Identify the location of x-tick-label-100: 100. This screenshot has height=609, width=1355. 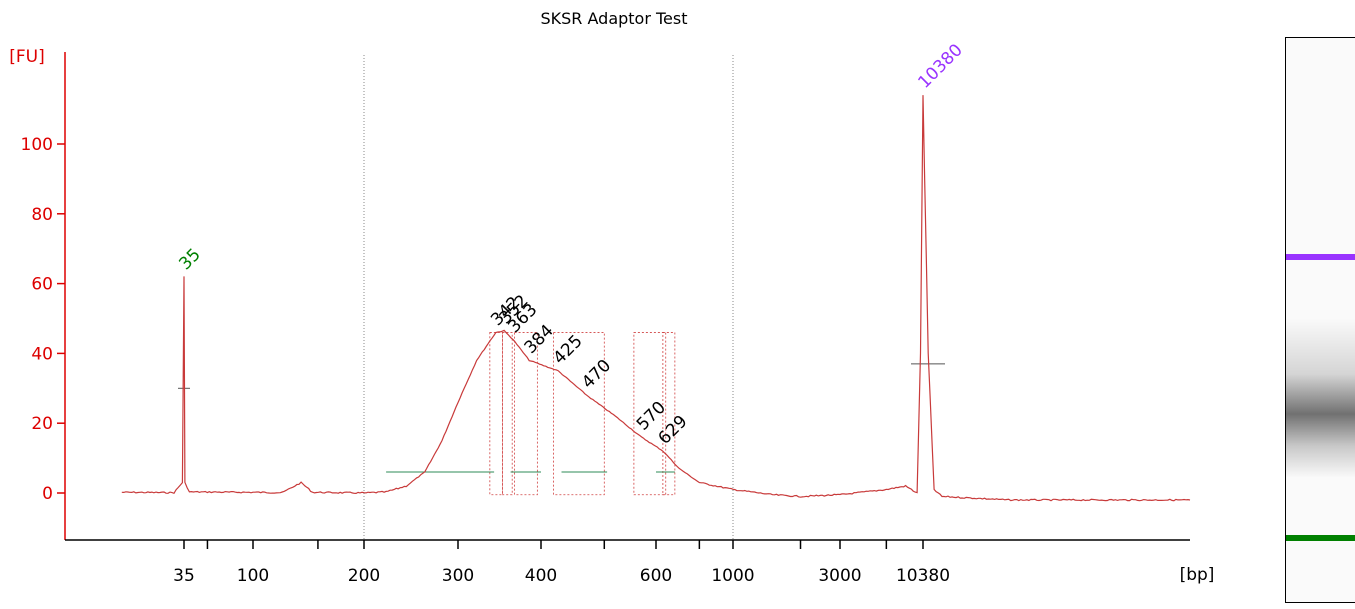
(253, 576).